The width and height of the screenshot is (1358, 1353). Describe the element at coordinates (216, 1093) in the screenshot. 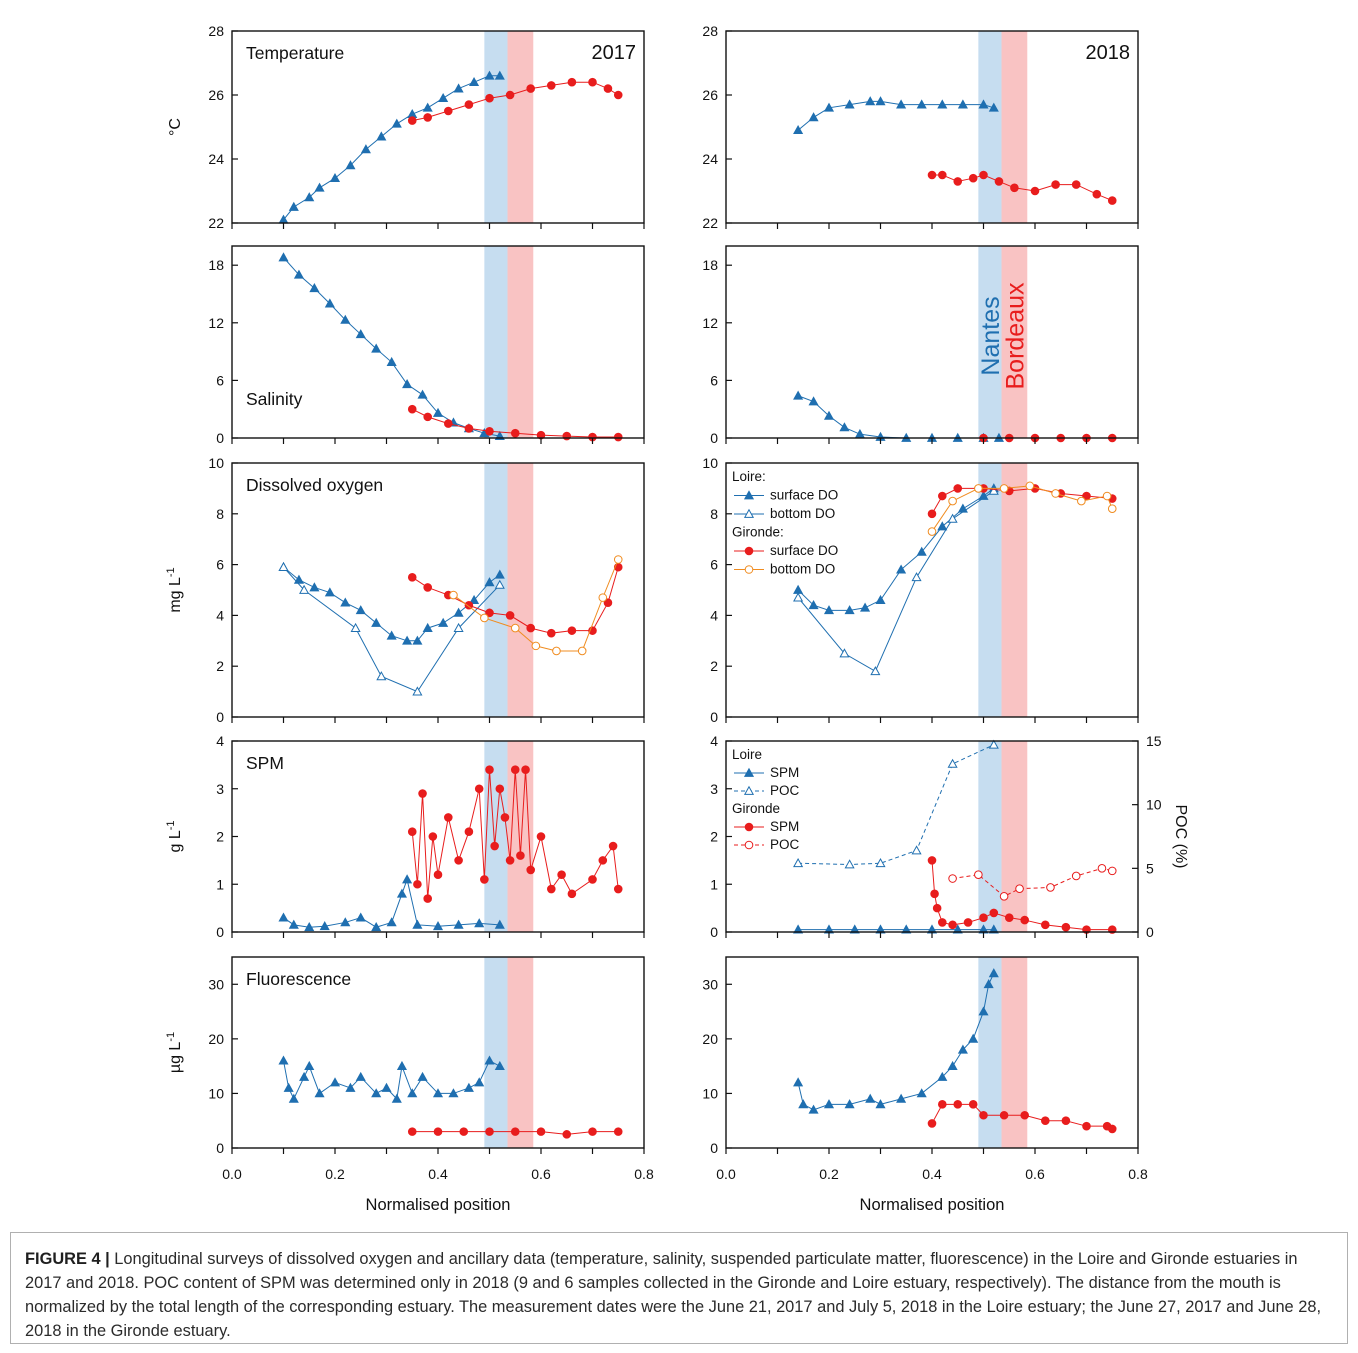

I see `y-tick-label: 10` at that location.